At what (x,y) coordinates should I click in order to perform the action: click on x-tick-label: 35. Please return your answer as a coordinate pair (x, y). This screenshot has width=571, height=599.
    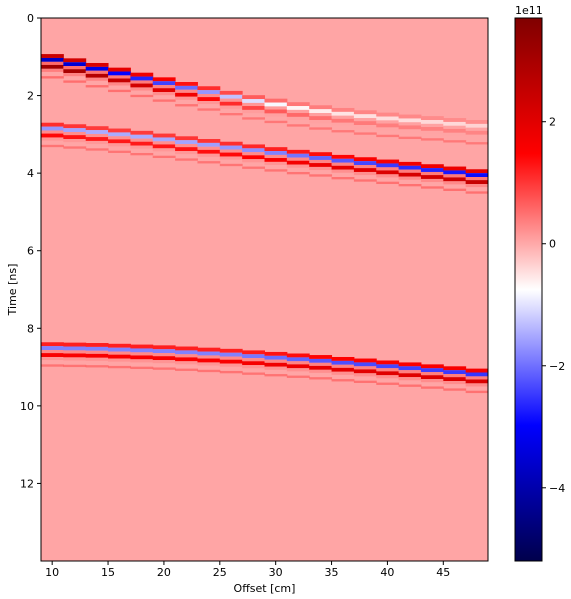
    Looking at the image, I should click on (332, 572).